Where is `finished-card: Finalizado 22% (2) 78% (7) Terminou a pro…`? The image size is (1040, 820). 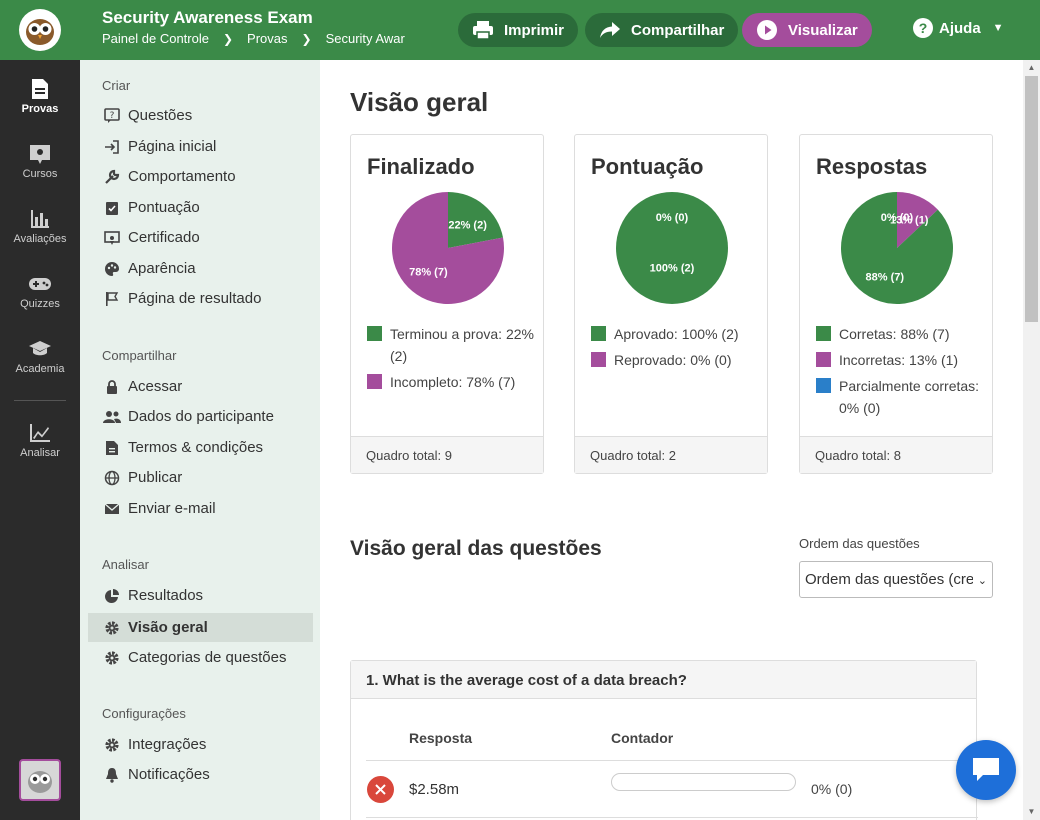 finished-card: Finalizado 22% (2) 78% (7) Terminou a pro… is located at coordinates (447, 304).